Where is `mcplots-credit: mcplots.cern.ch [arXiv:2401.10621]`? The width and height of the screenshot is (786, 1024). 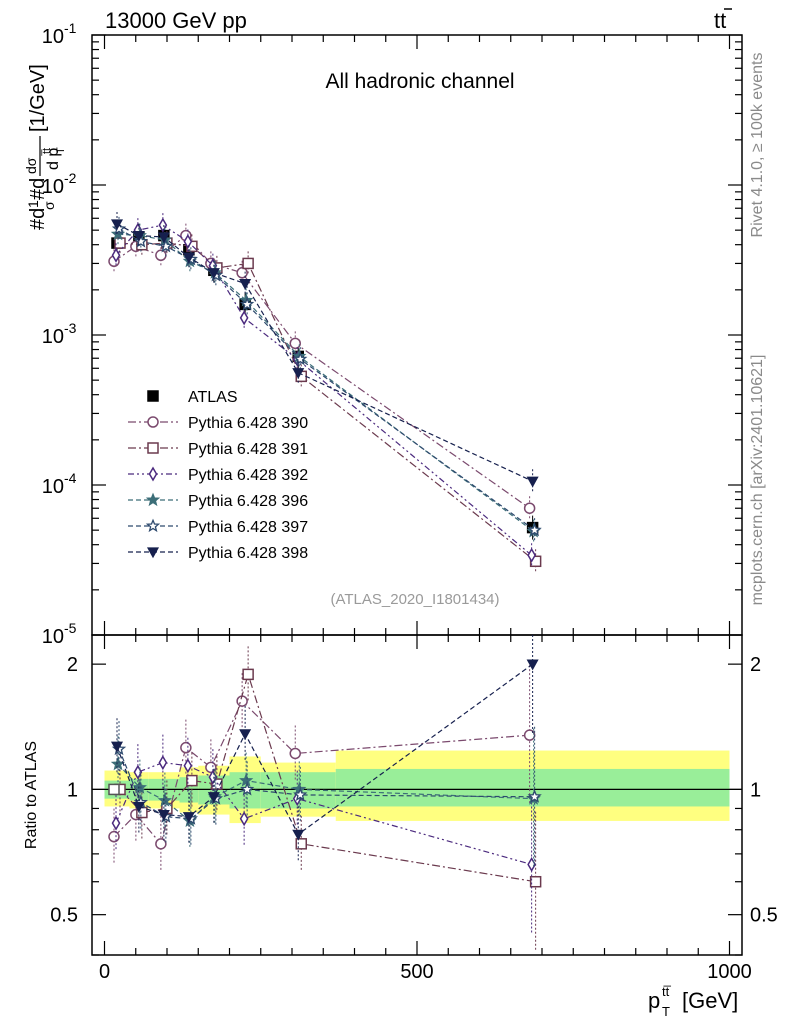 mcplots-credit: mcplots.cern.ch [arXiv:2401.10621] is located at coordinates (757, 480).